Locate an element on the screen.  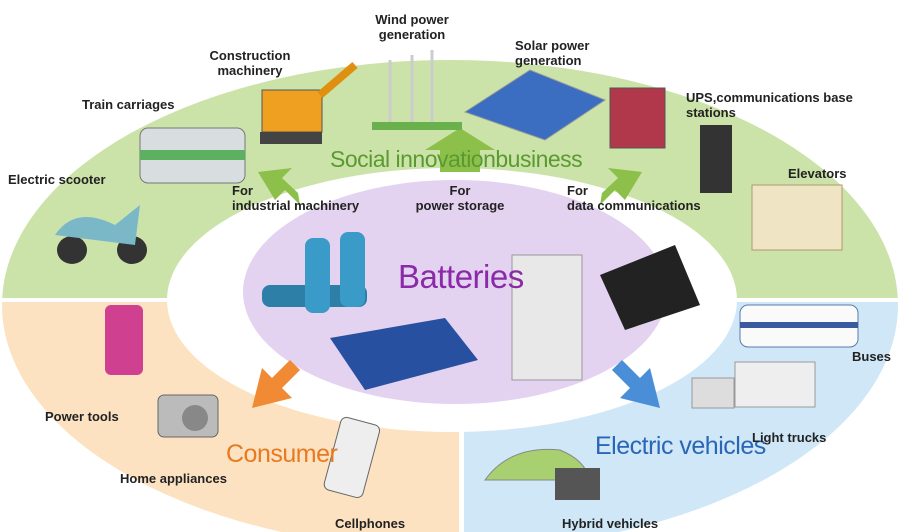
segment-title: Social innovationbusiness is located at coordinates (456, 159).